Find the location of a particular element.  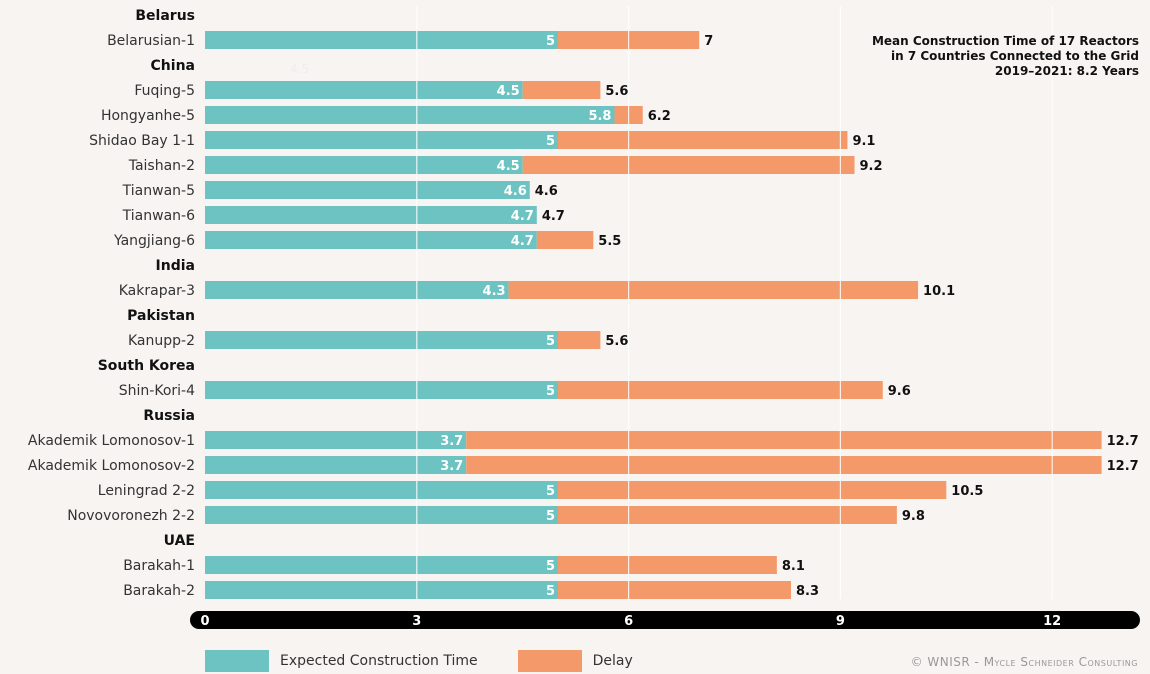

reactor-label: Fuqing-5 is located at coordinates (164, 91).